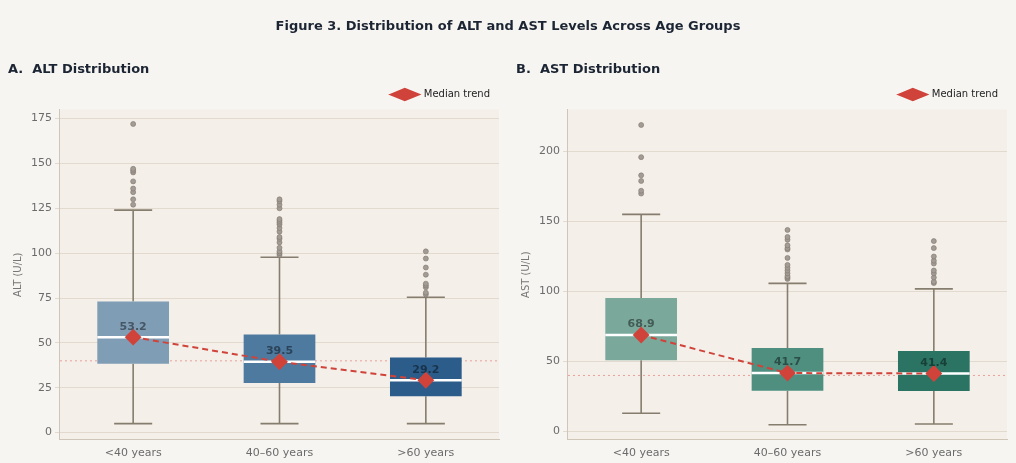 This screenshot has width=1016, height=463. What do you see at coordinates (133, 326) in the screenshot?
I see `data-label: 53.2` at bounding box center [133, 326].